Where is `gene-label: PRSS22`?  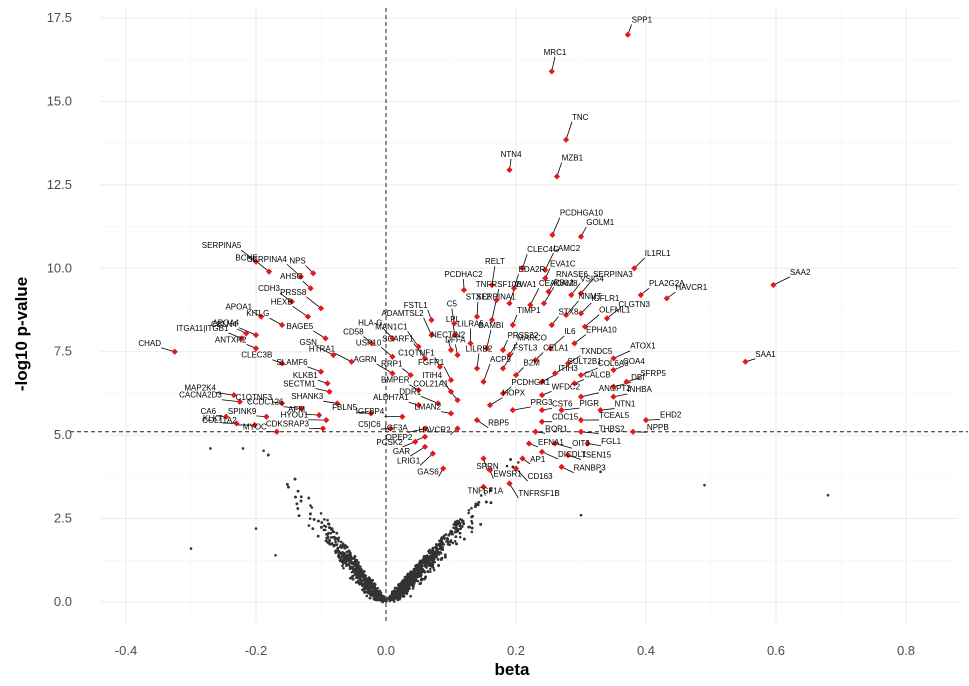 gene-label: PRSS22 is located at coordinates (522, 335).